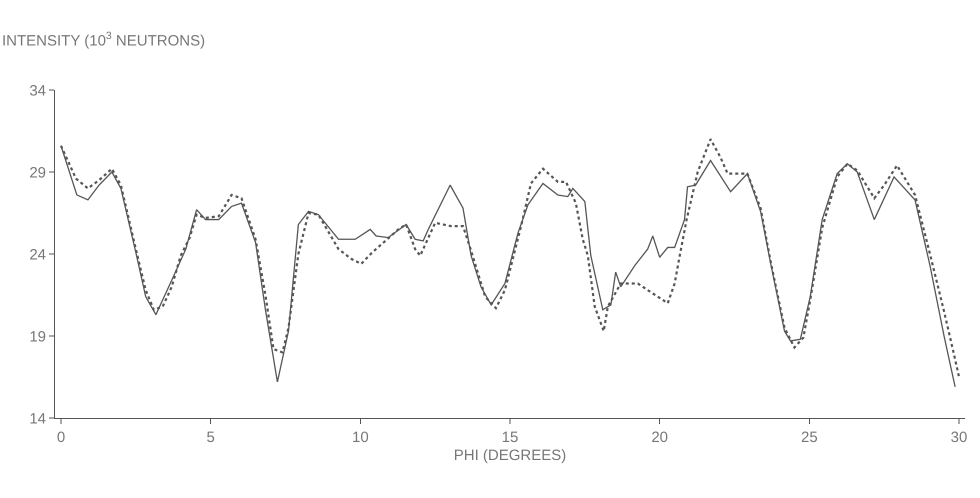  Describe the element at coordinates (104, 40) in the screenshot. I see `y-axis-title: INTENSITY (10$^{3}$ NEUTRONS)` at that location.